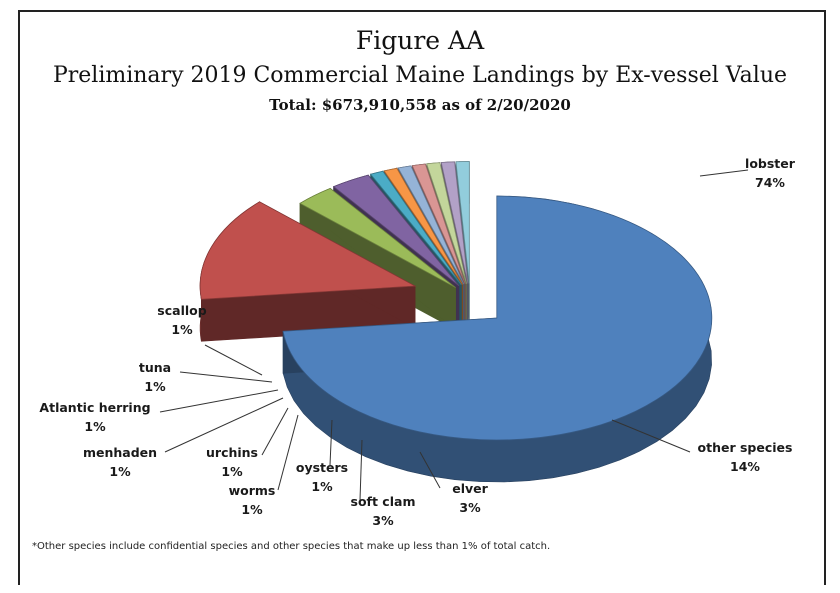 Image resolution: width=840 pixels, height=593 pixels. What do you see at coordinates (770, 182) in the screenshot?
I see `slice-percent: 74%` at bounding box center [770, 182].